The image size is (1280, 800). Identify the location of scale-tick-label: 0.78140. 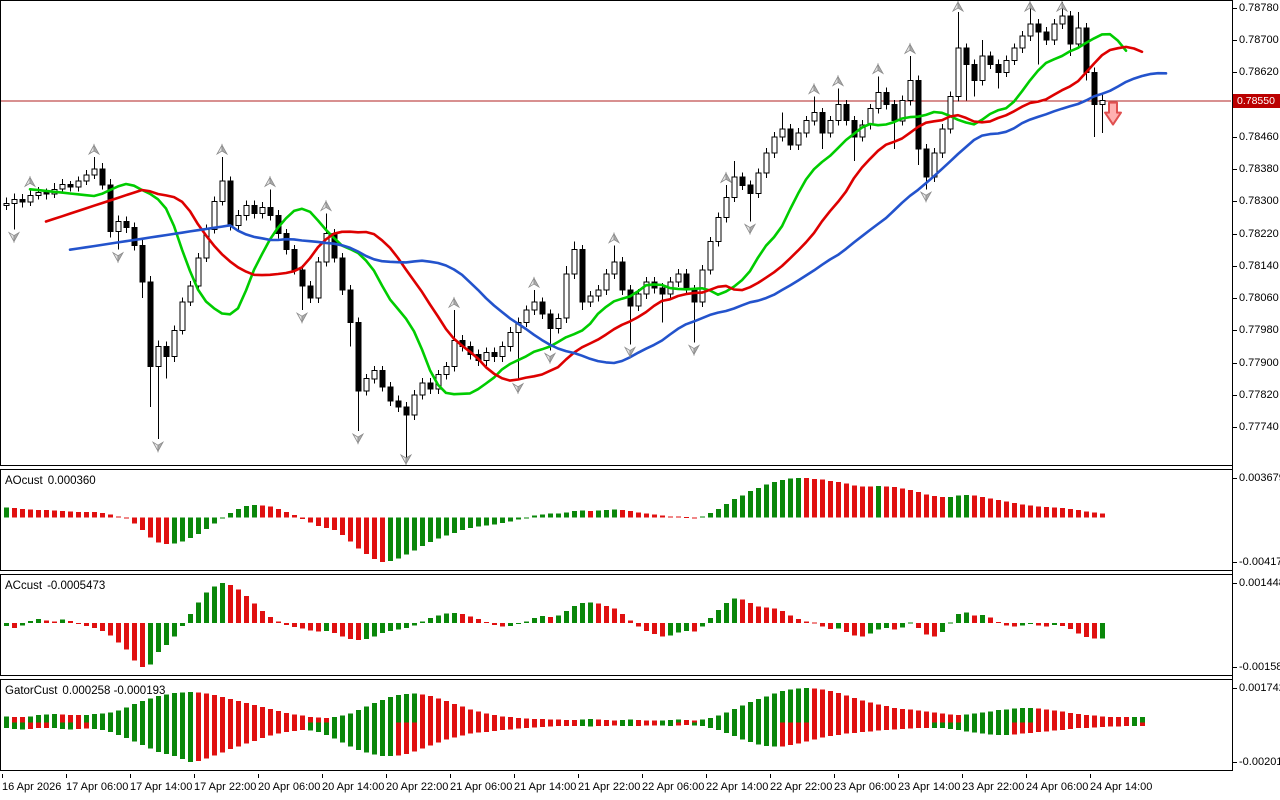
(1259, 266).